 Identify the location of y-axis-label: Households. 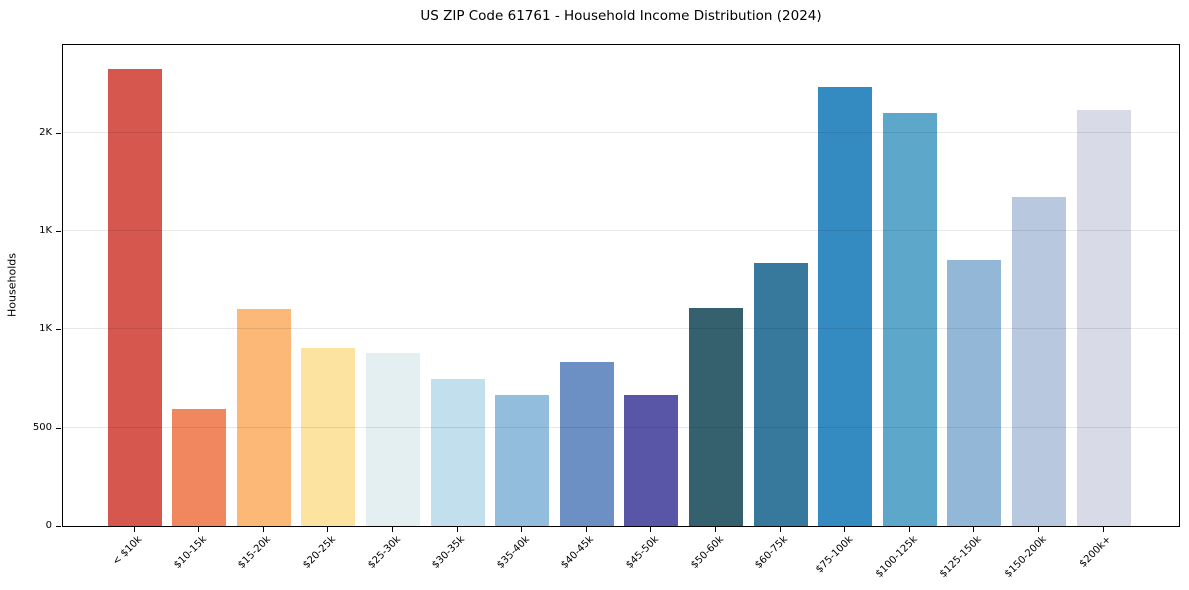
(12, 285).